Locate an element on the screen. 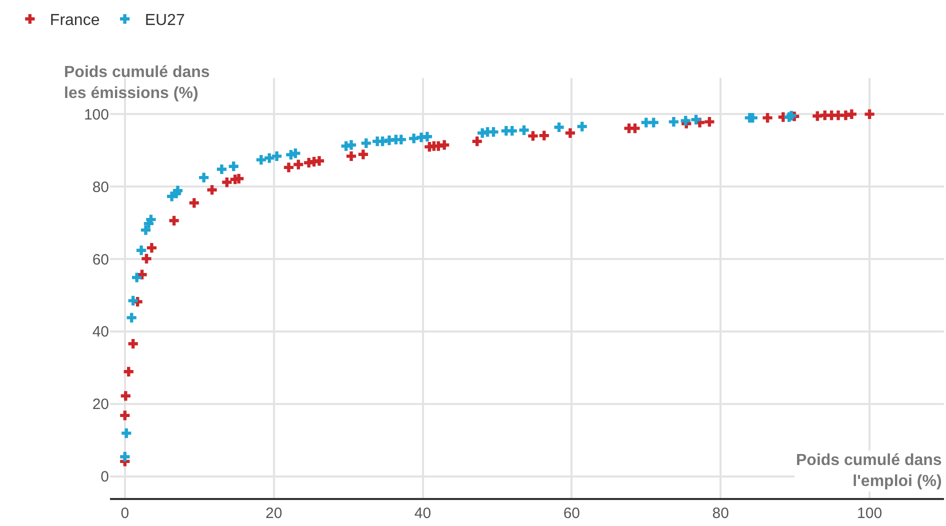 Image resolution: width=946 pixels, height=526 pixels. x-tick-label: 0 is located at coordinates (125, 513).